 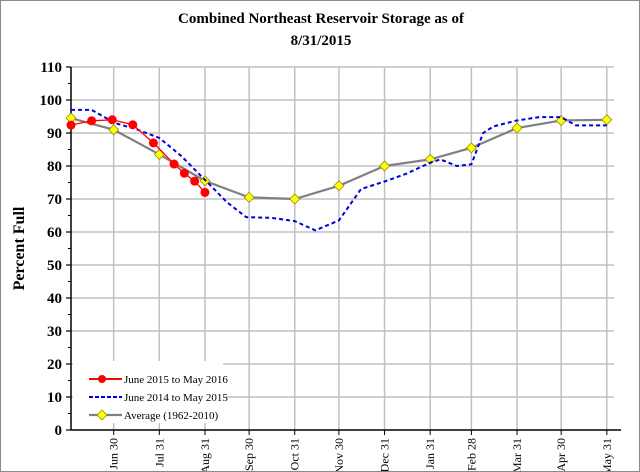 What do you see at coordinates (54, 200) in the screenshot?
I see `y-tick-label: 70` at bounding box center [54, 200].